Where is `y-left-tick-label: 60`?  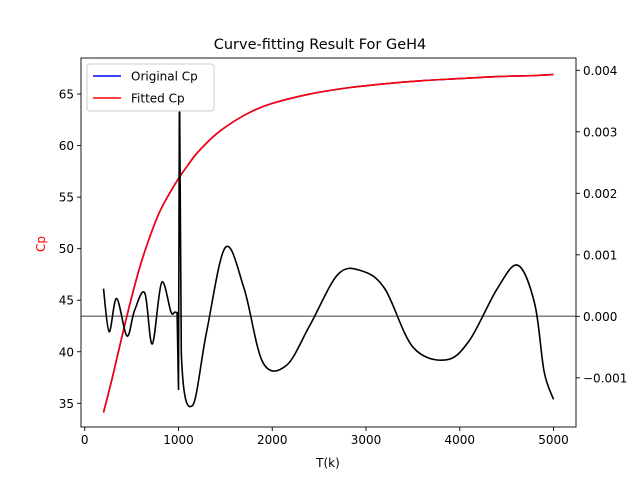 y-left-tick-label: 60 is located at coordinates (66, 146).